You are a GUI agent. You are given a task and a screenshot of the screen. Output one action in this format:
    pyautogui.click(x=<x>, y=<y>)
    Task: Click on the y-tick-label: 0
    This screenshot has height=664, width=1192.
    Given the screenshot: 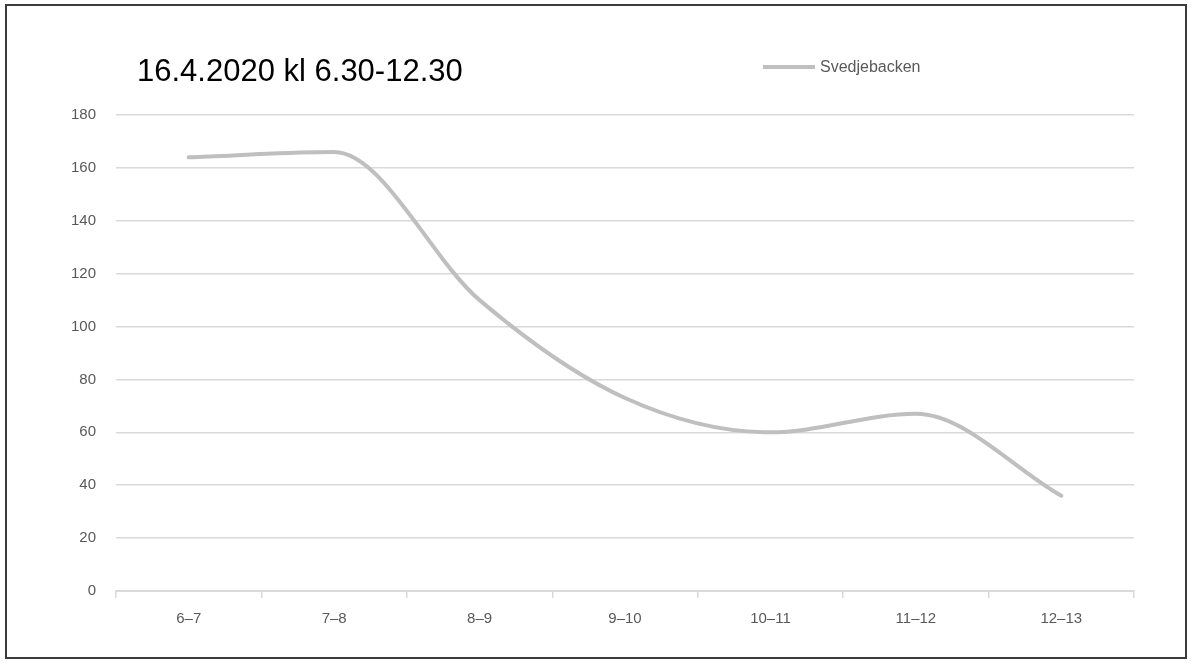 What is the action you would take?
    pyautogui.click(x=91, y=590)
    